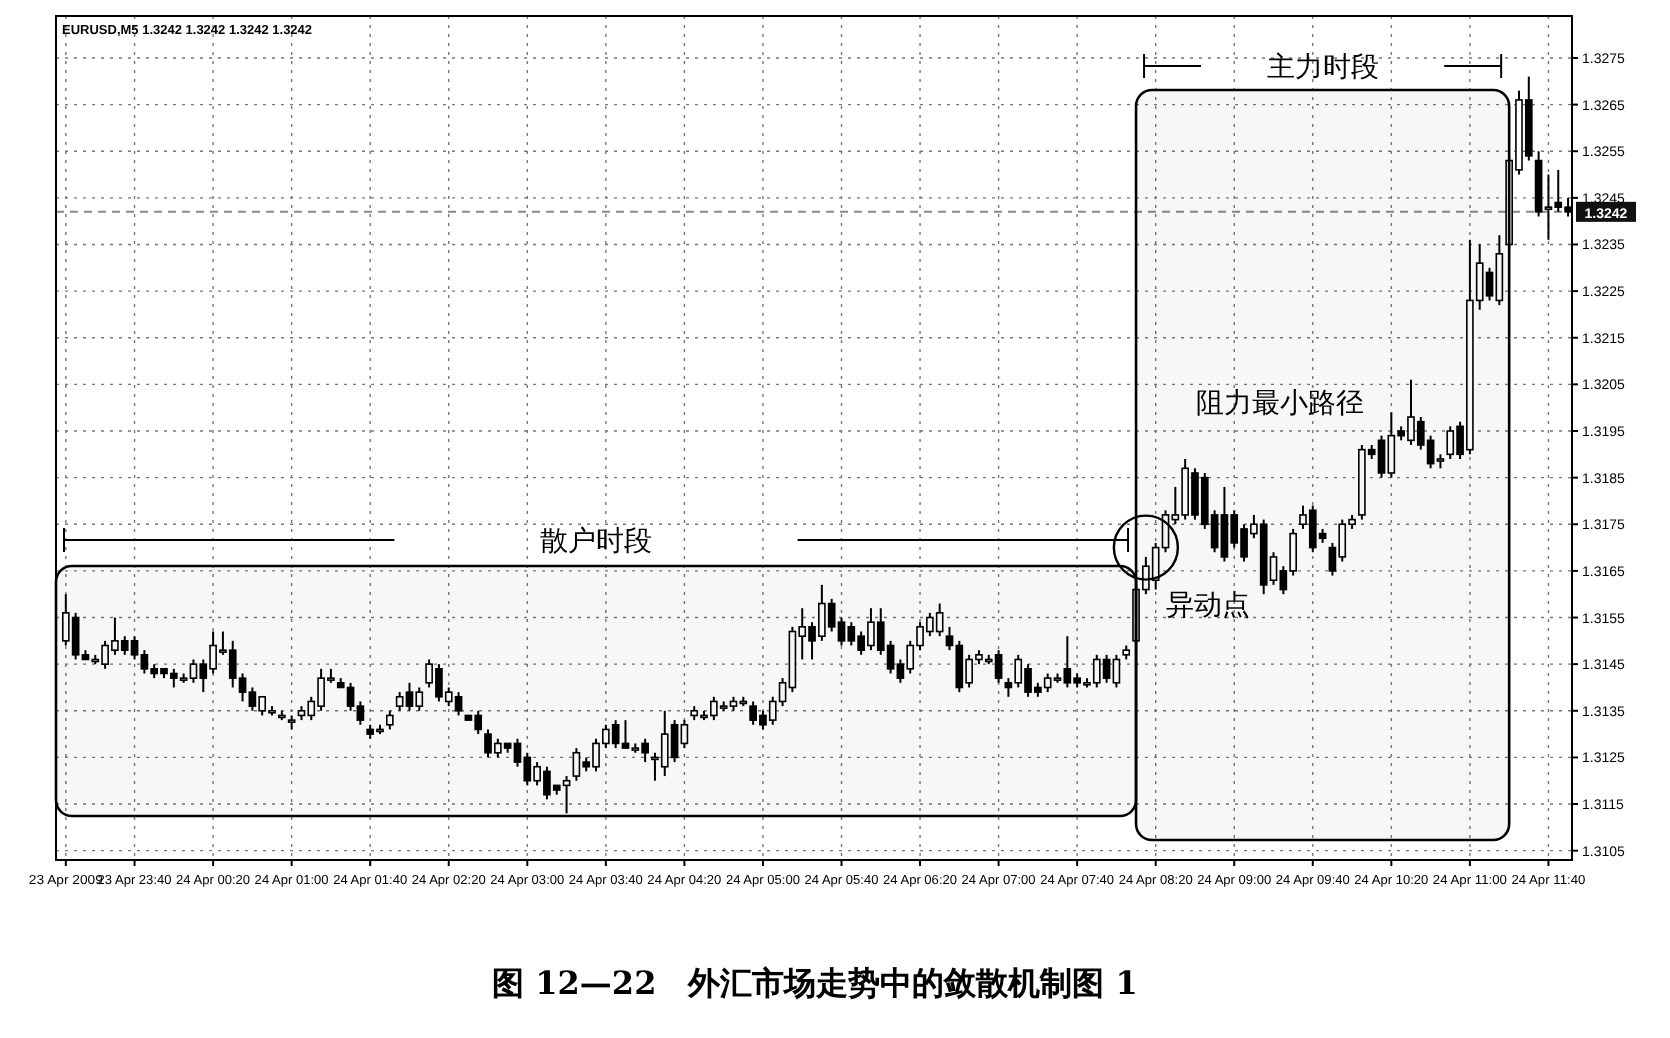 The image size is (1670, 1038). I want to click on text: 图 12—22 外汇市场走势中的敛散机制图 1, so click(815, 983).